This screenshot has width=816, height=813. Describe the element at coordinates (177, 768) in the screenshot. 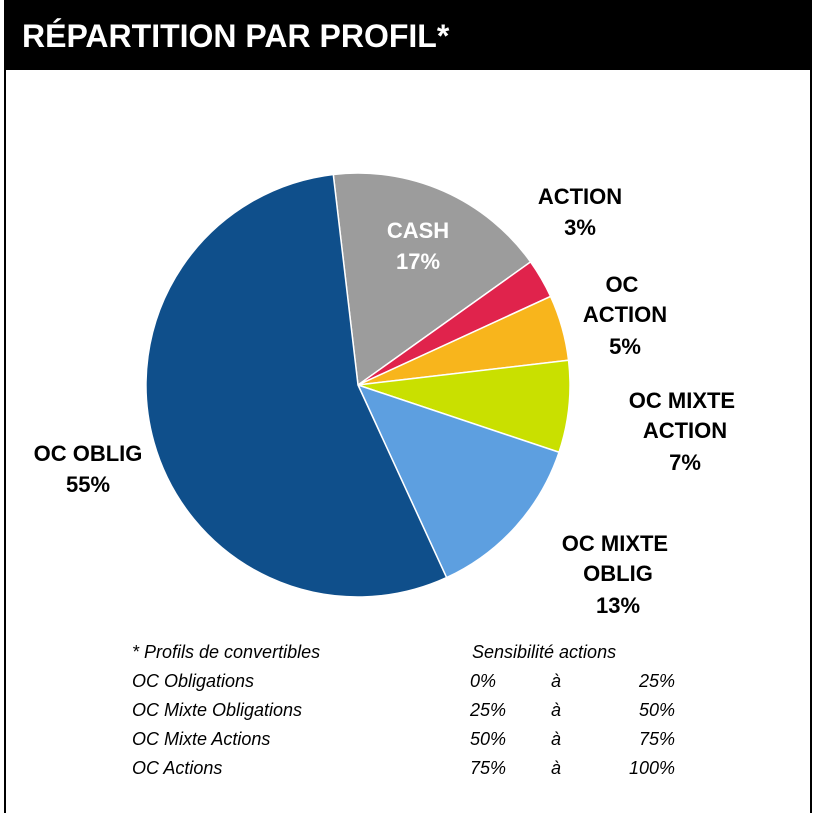

I see `footnote-cell: OC Actions` at that location.